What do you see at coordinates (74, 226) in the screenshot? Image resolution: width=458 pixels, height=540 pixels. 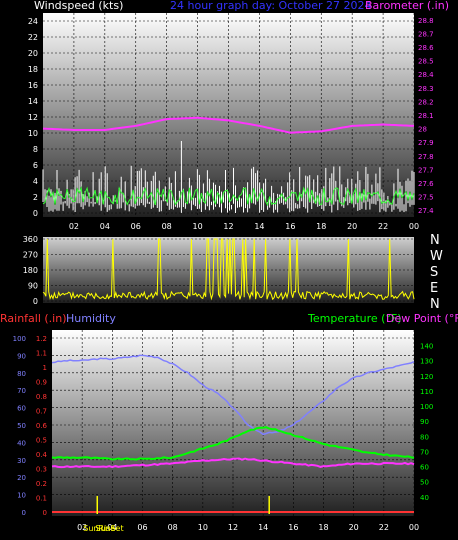 I see `wind-hour-tick-label: 02` at bounding box center [74, 226].